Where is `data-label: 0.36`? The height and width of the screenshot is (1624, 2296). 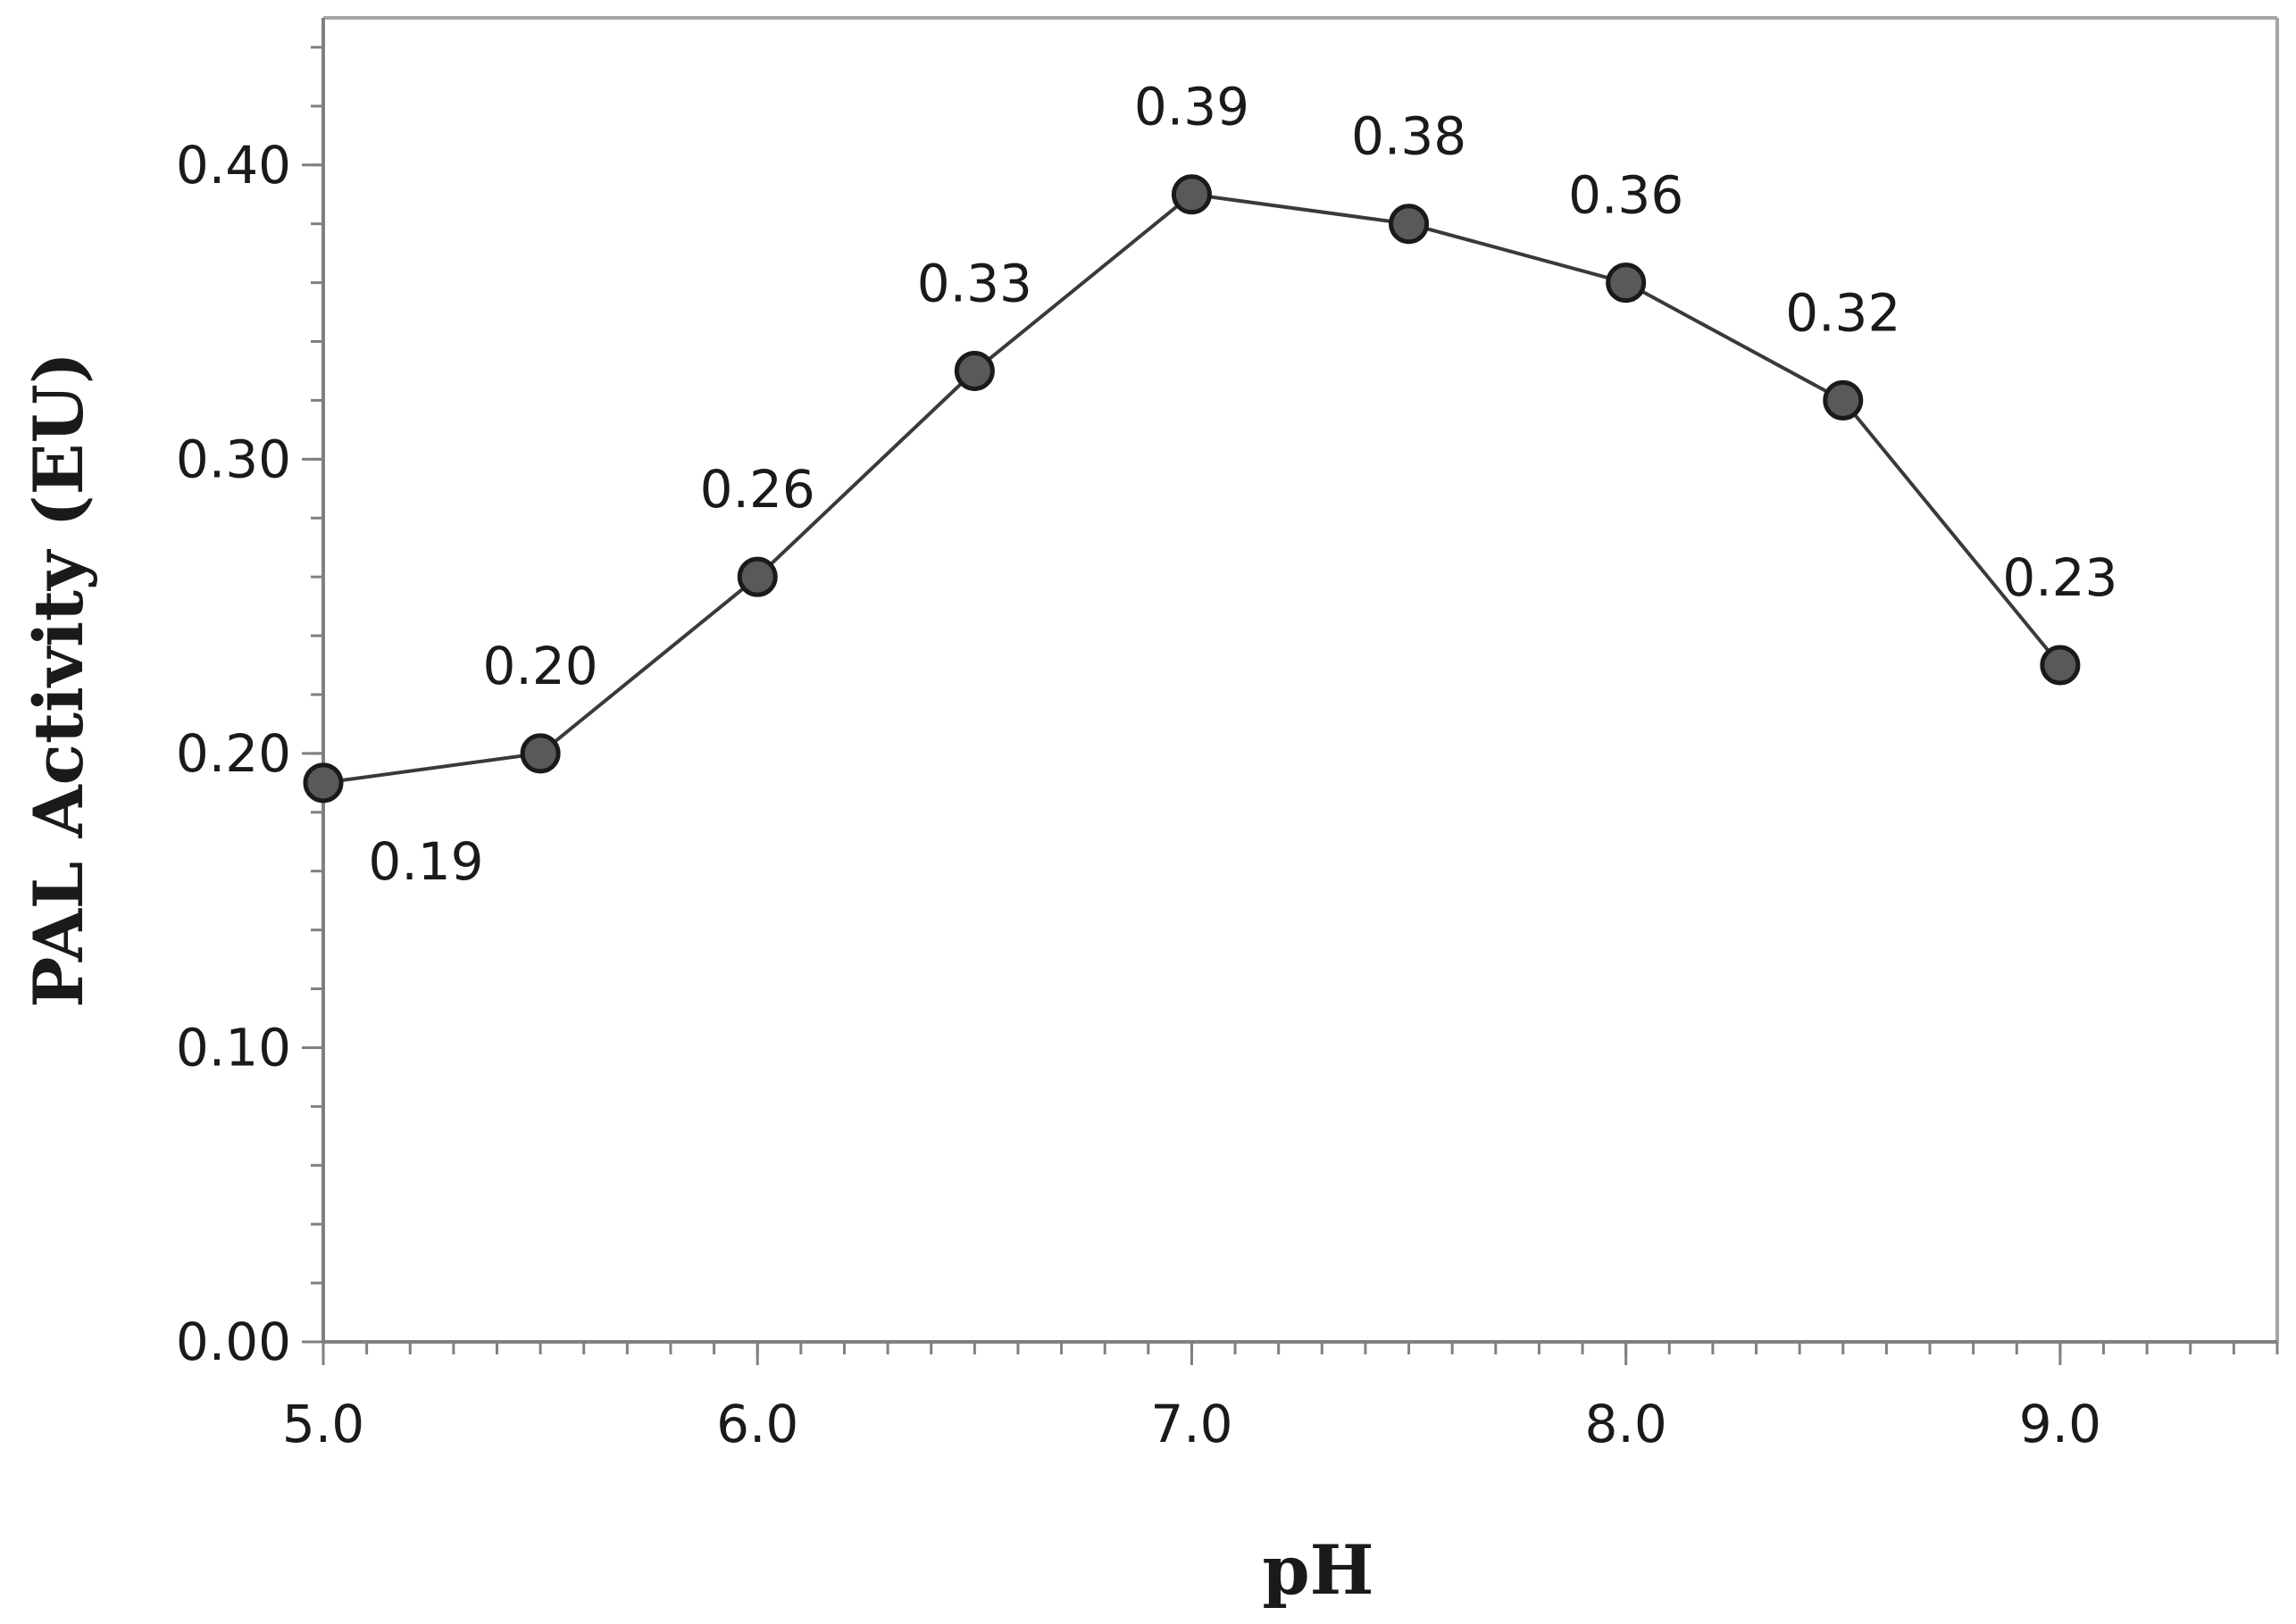
data-label: 0.36 is located at coordinates (1625, 195).